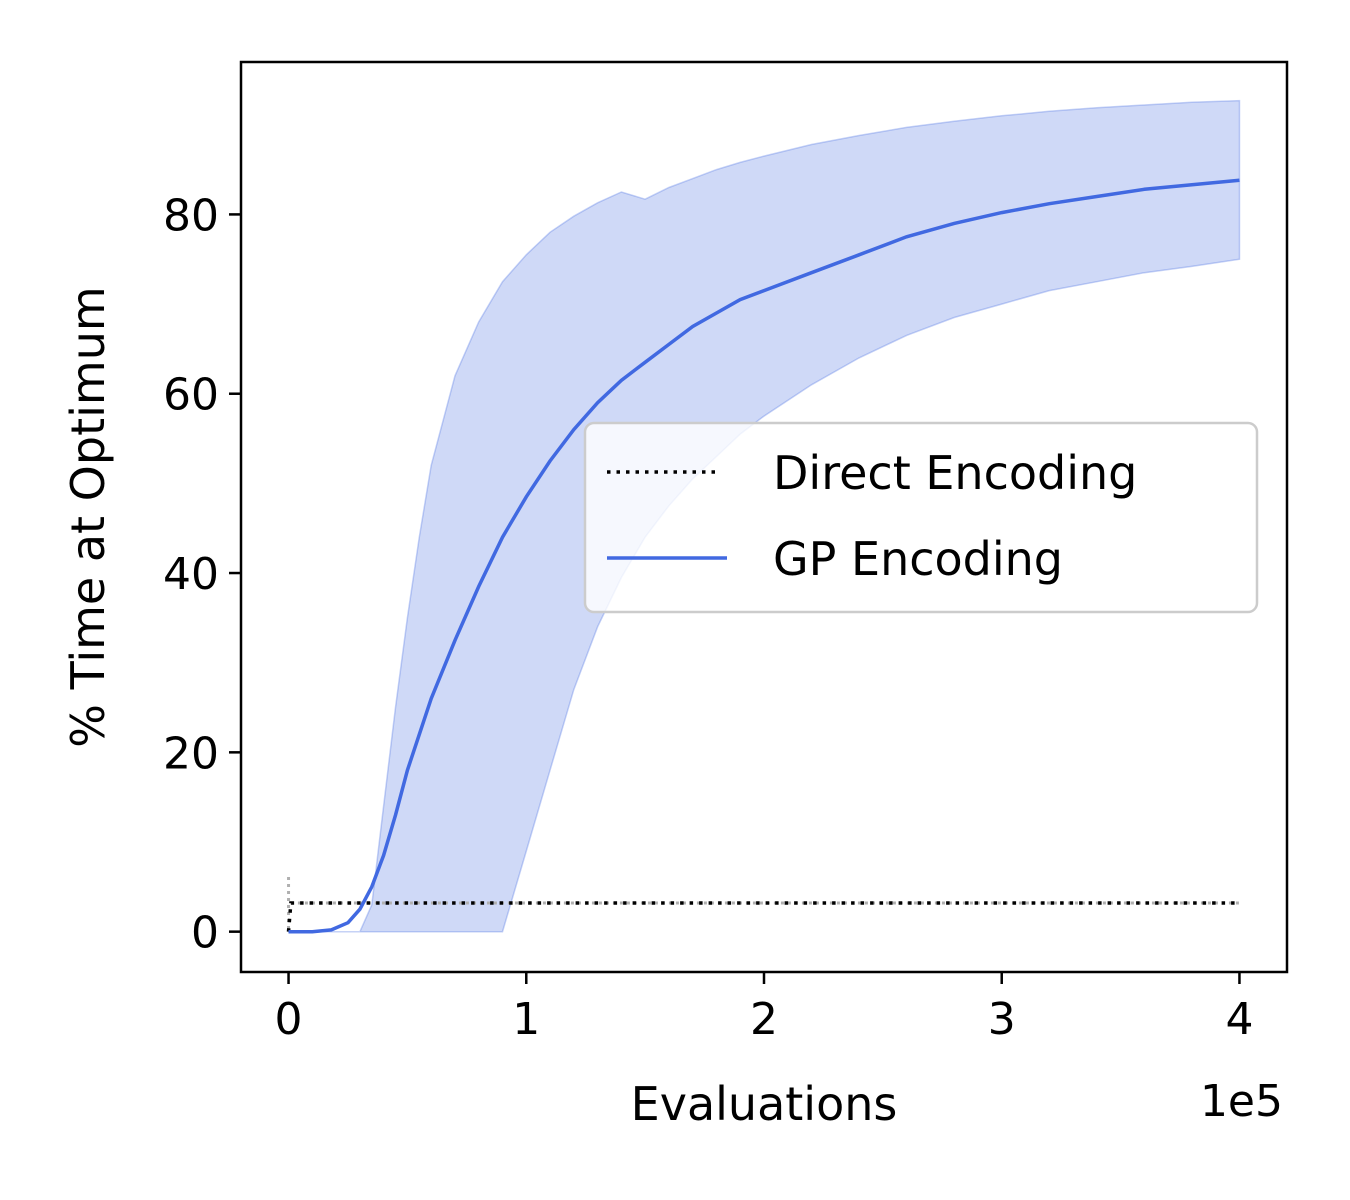  Describe the element at coordinates (764, 1104) in the screenshot. I see `x-axis-label: Evaluations` at that location.